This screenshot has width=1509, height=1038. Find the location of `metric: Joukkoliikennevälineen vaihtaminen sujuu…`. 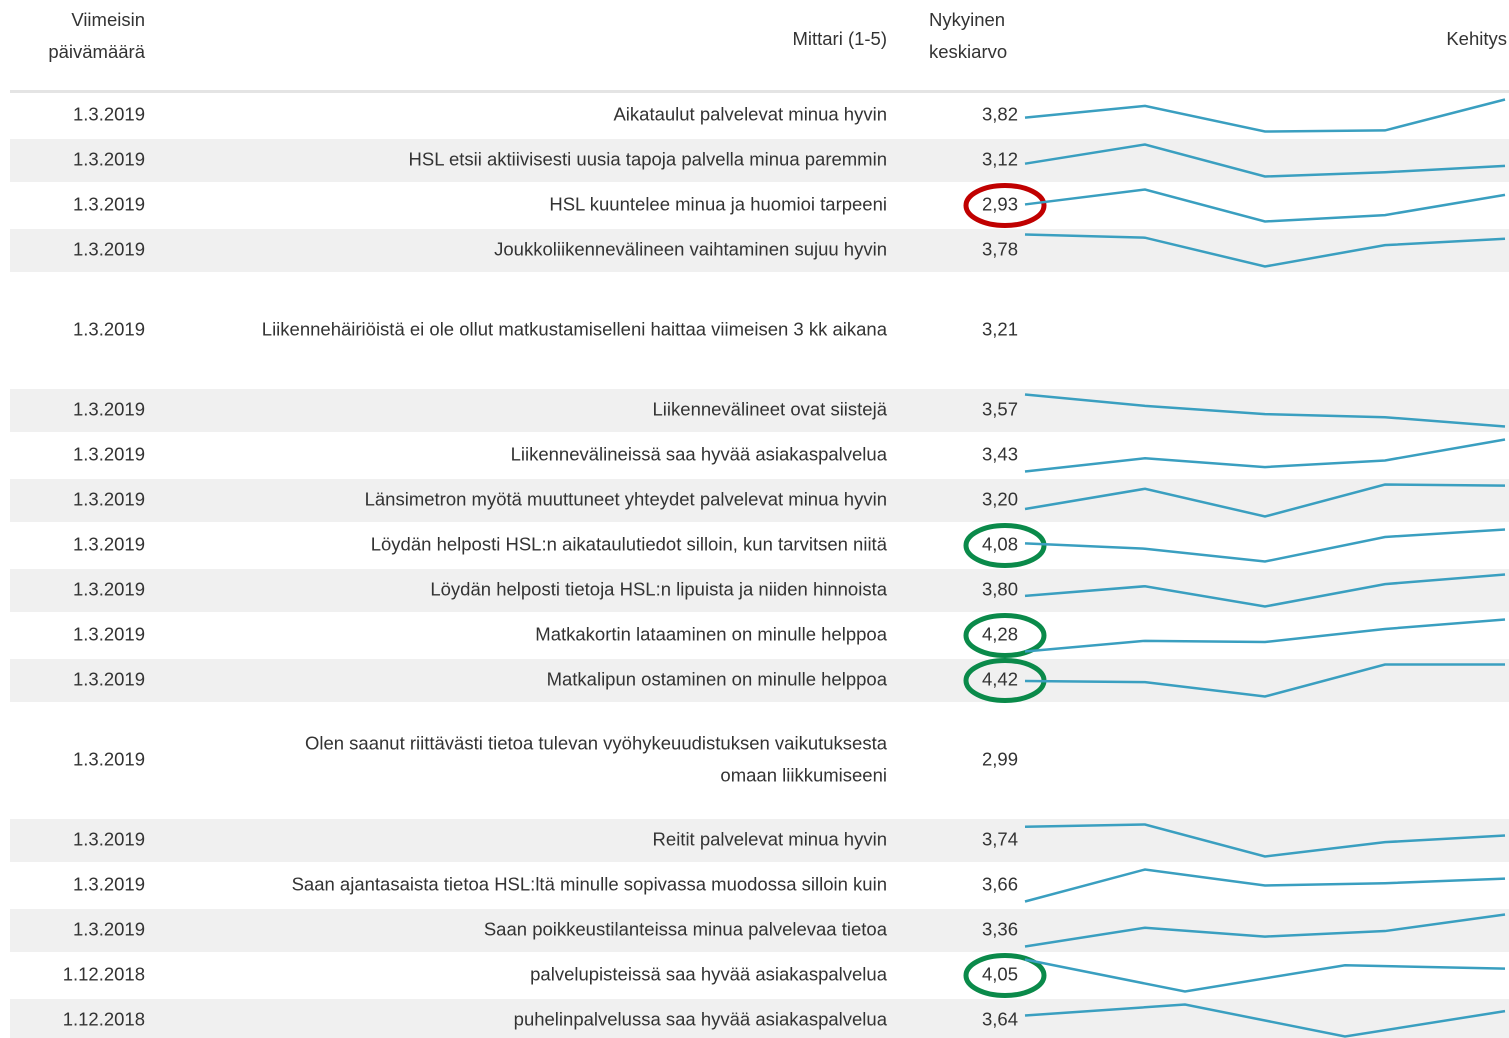

metric: Joukkoliikennevälineen vaihtaminen sujuu… is located at coordinates (690, 248).